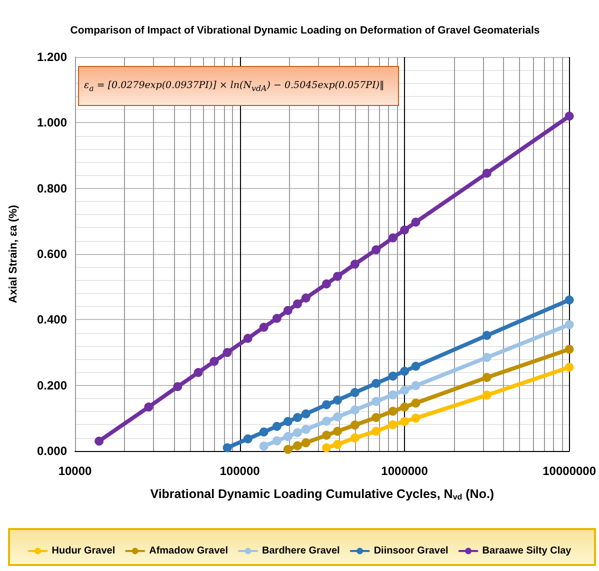 The height and width of the screenshot is (571, 599). I want to click on y-tick-label: 0.600, so click(52, 254).